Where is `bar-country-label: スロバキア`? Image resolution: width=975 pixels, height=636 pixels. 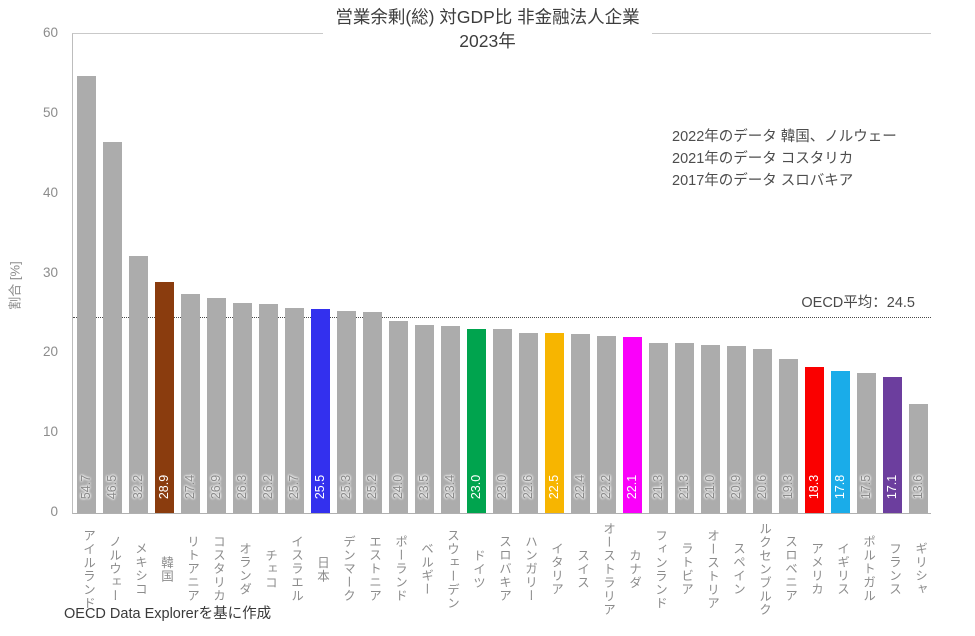
bar-country-label: スロバキア is located at coordinates (504, 569).